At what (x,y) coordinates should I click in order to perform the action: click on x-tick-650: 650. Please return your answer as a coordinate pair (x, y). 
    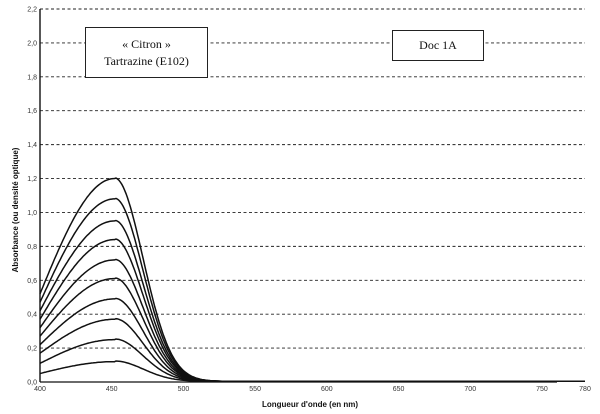
    Looking at the image, I should click on (399, 389).